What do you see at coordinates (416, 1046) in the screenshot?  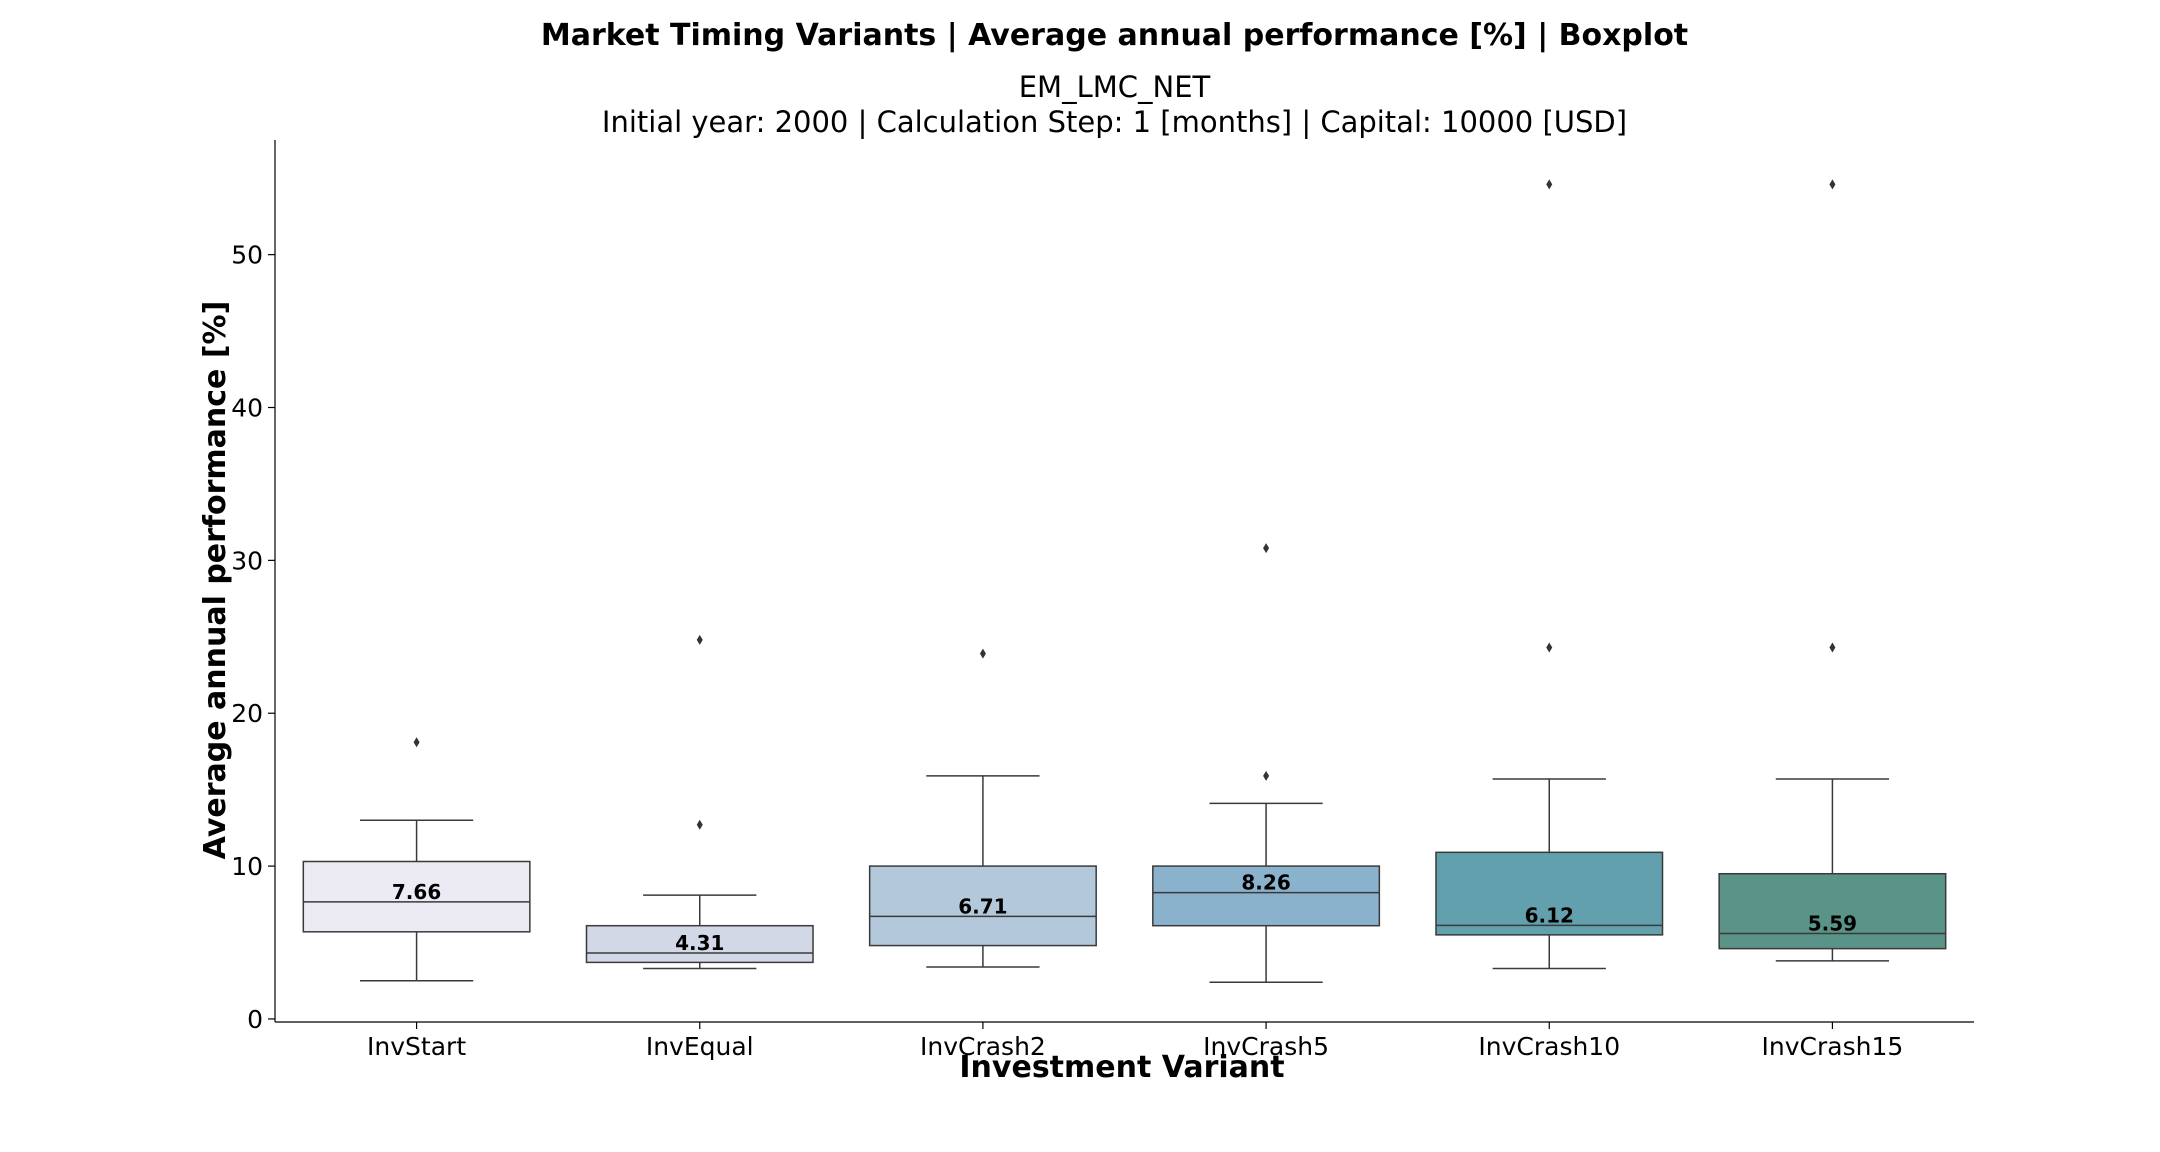 I see `x-tick-label: InvStart` at bounding box center [416, 1046].